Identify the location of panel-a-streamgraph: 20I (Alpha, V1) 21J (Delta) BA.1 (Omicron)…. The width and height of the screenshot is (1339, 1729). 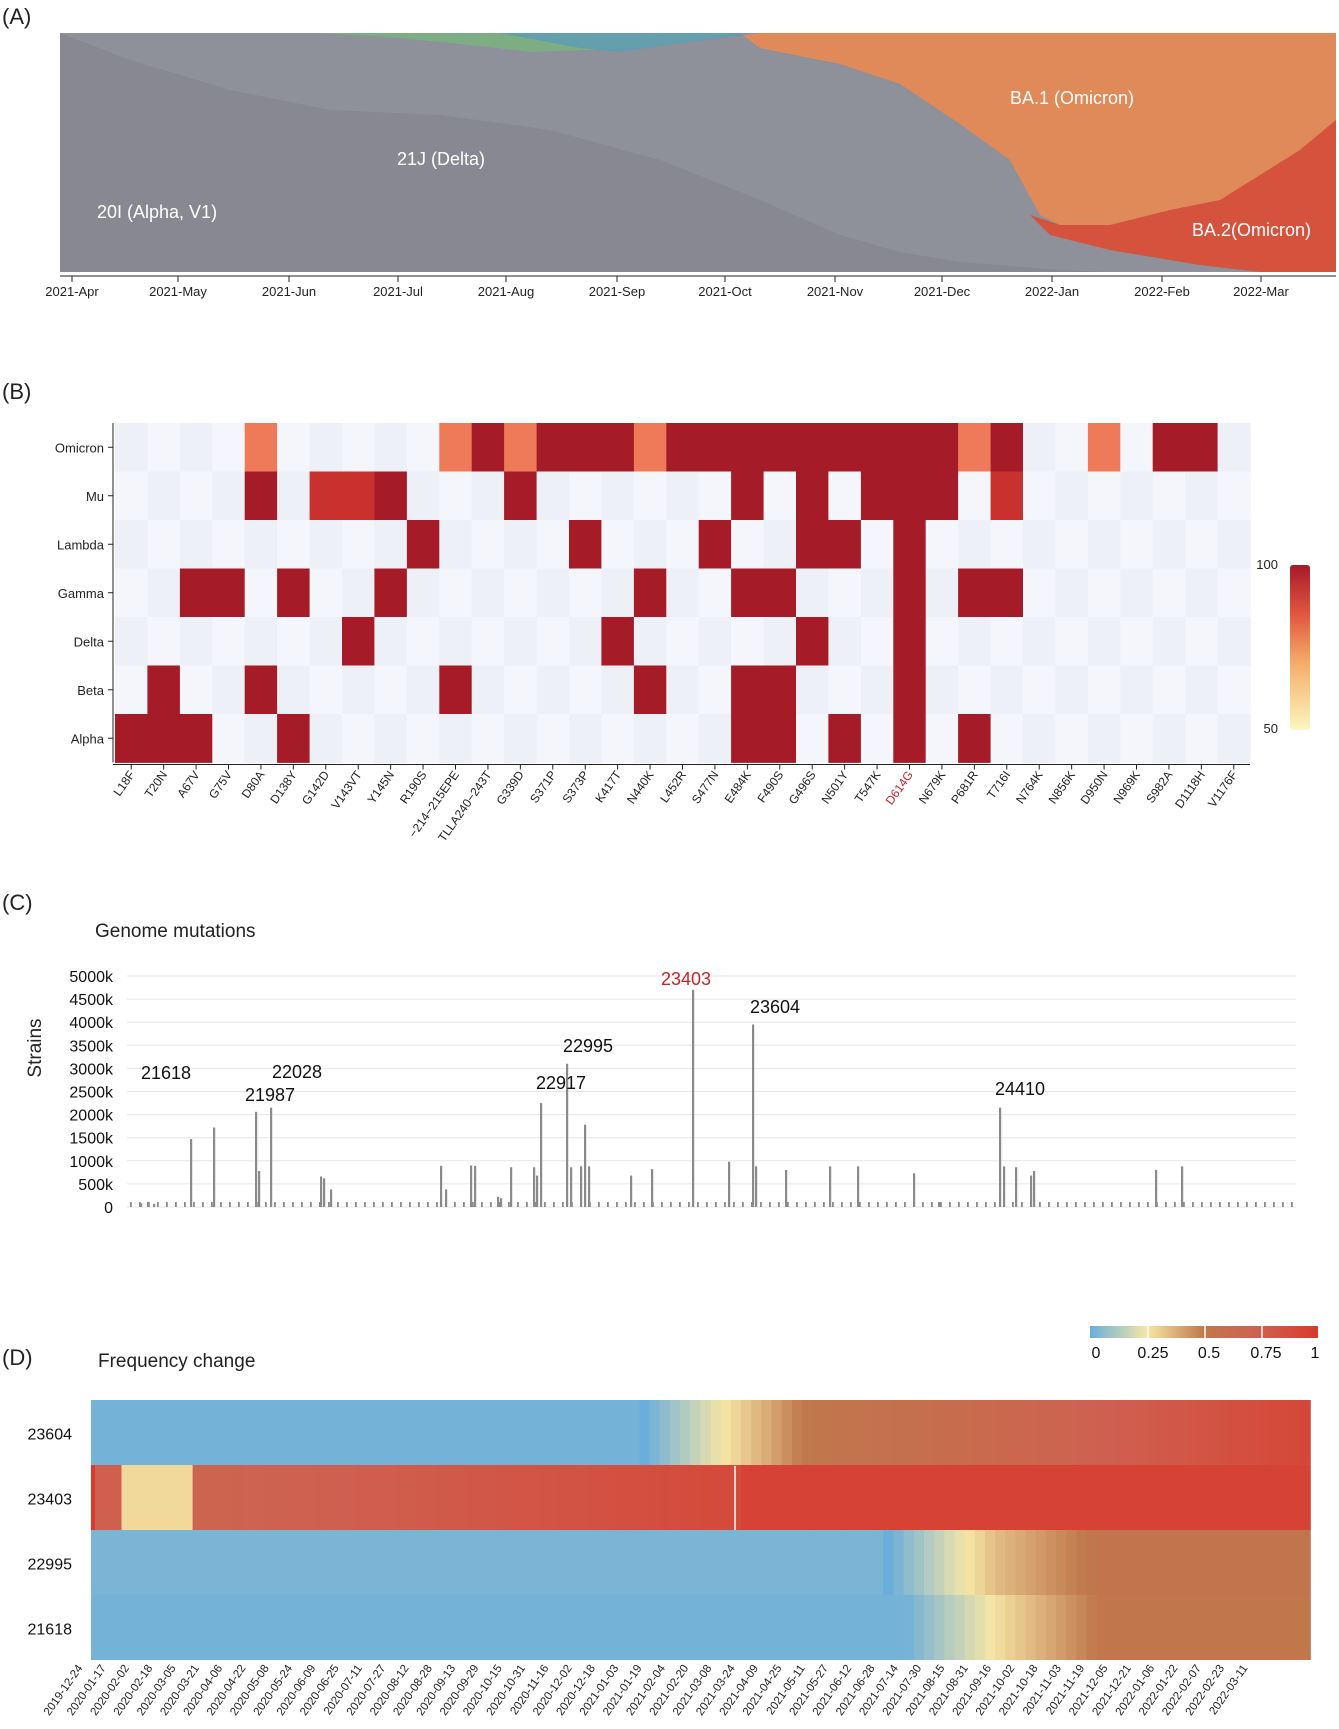
(690, 166).